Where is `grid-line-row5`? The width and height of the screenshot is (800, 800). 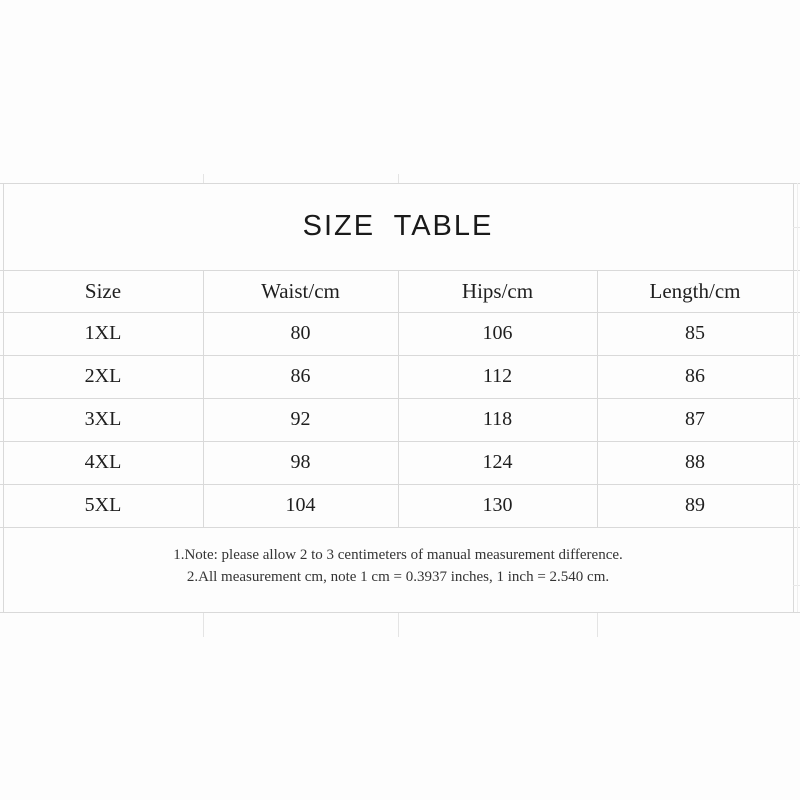 grid-line-row5 is located at coordinates (400, 527).